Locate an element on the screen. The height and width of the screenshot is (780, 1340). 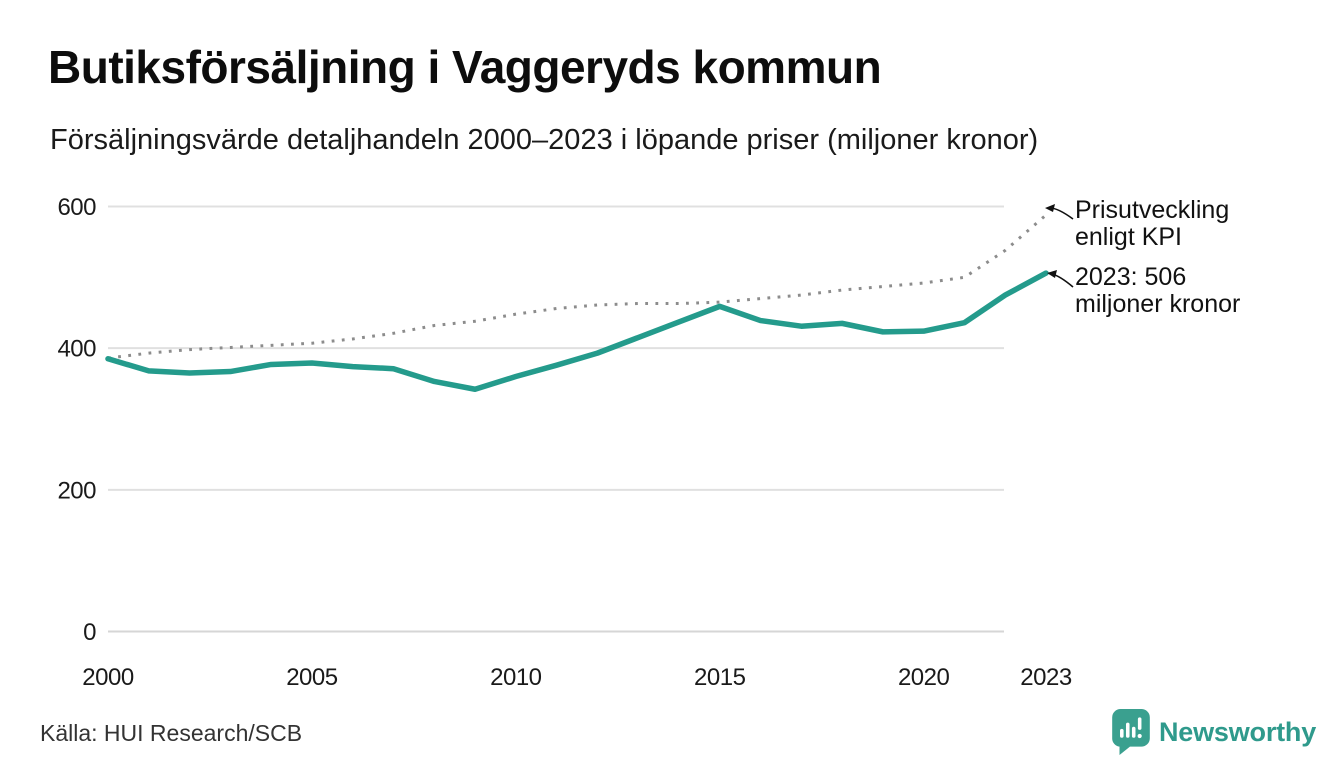
kpi-annotation: Prisutveckling enligt KPI is located at coordinates (1152, 224).